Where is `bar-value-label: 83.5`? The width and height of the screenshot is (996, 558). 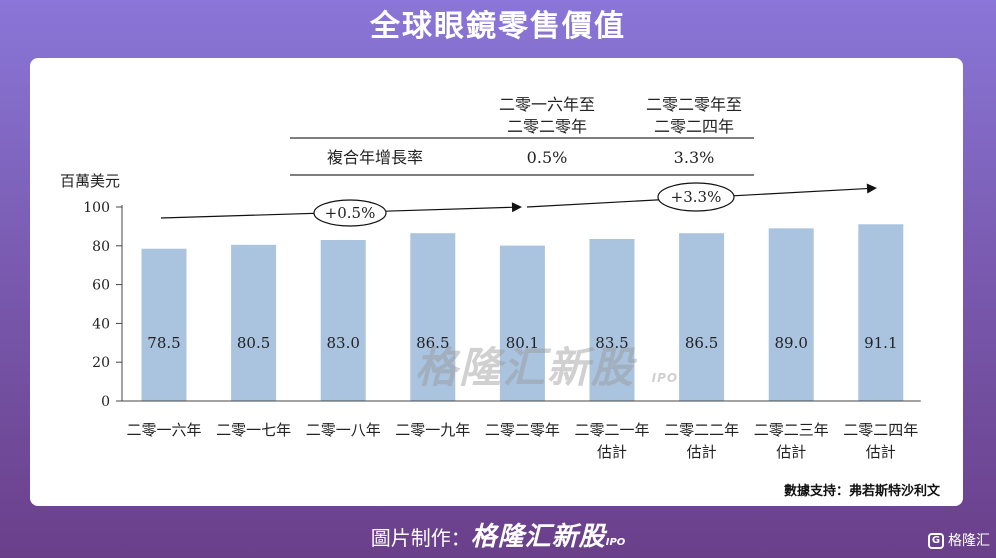
bar-value-label: 83.5 is located at coordinates (611, 343).